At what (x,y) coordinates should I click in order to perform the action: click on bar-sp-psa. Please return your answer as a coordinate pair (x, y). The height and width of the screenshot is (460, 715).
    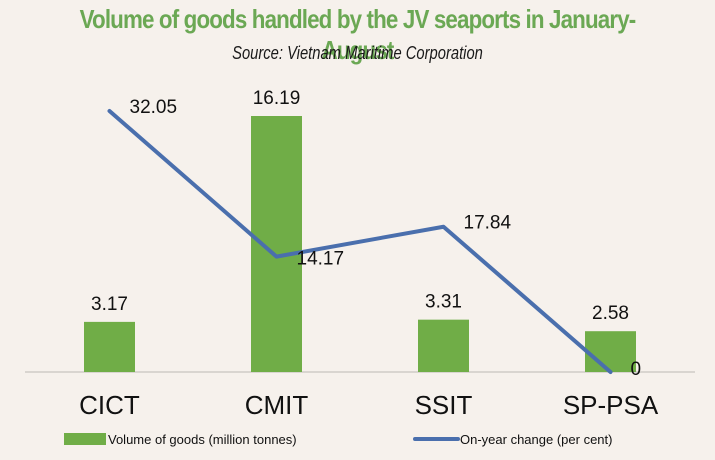
    Looking at the image, I should click on (610, 351).